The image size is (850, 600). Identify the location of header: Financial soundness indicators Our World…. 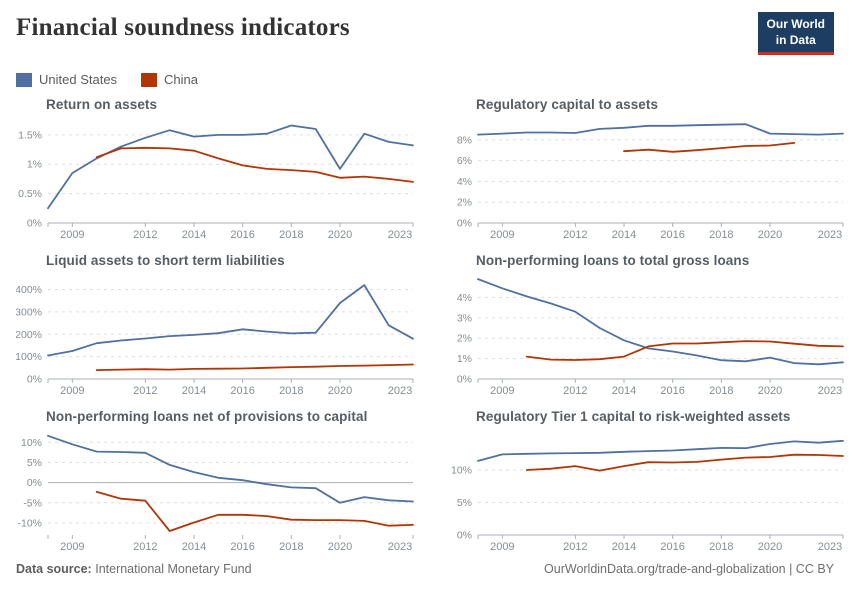
(425, 34).